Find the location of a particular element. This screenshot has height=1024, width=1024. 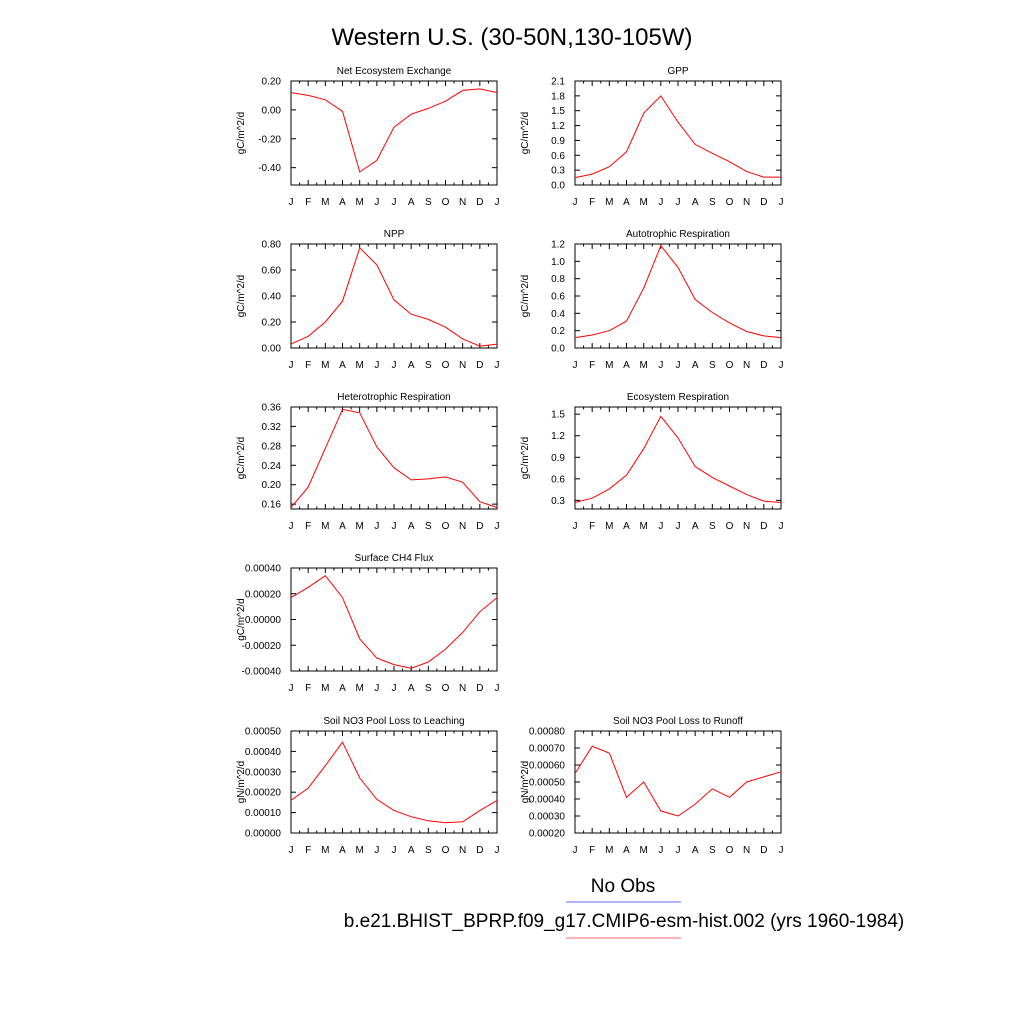

y-tick-label: 1.5 is located at coordinates (558, 415).